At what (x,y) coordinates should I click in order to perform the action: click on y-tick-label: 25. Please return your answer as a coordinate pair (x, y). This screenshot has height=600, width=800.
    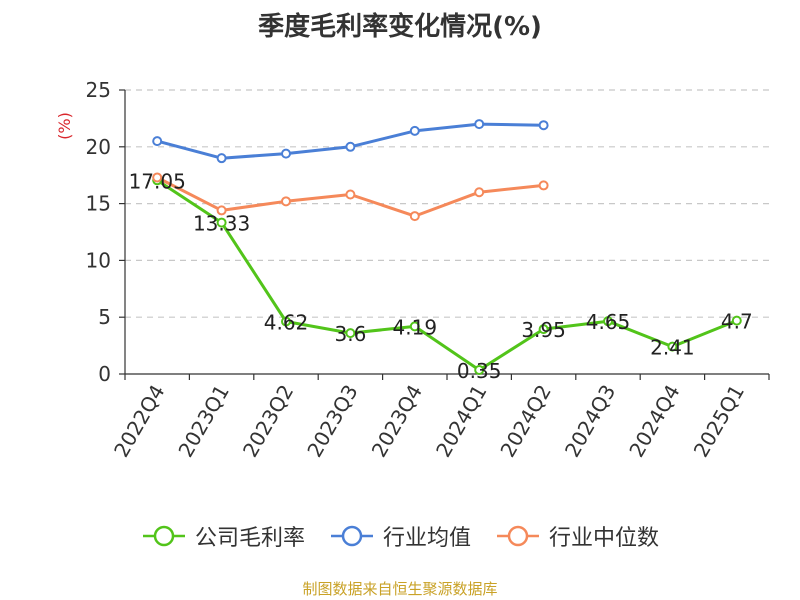
    Looking at the image, I should click on (98, 90).